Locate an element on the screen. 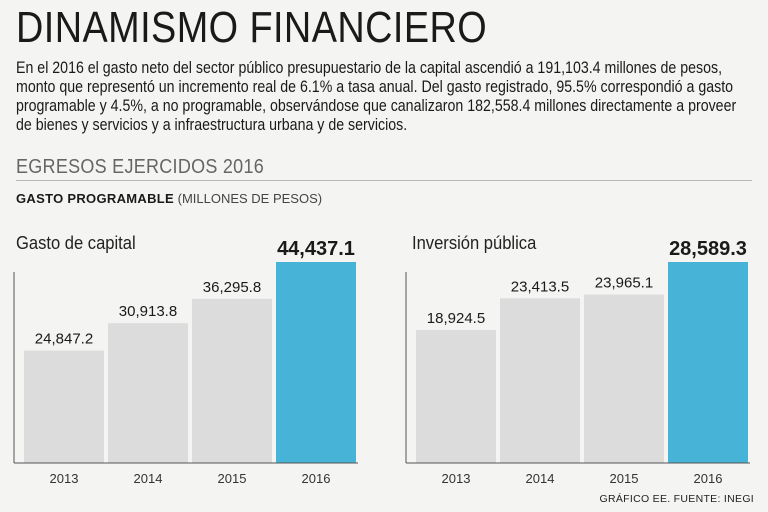 This screenshot has width=768, height=512. section-divider is located at coordinates (384, 180).